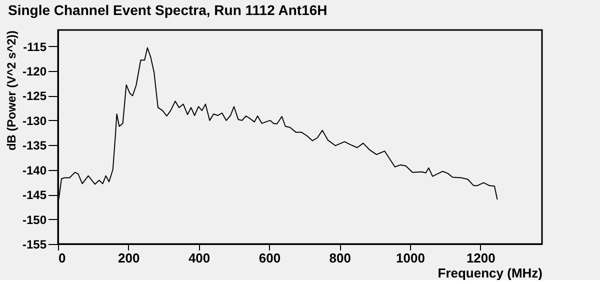 Image resolution: width=600 pixels, height=284 pixels. What do you see at coordinates (490, 273) in the screenshot?
I see `x-axis-title: Frequency (MHz)` at bounding box center [490, 273].